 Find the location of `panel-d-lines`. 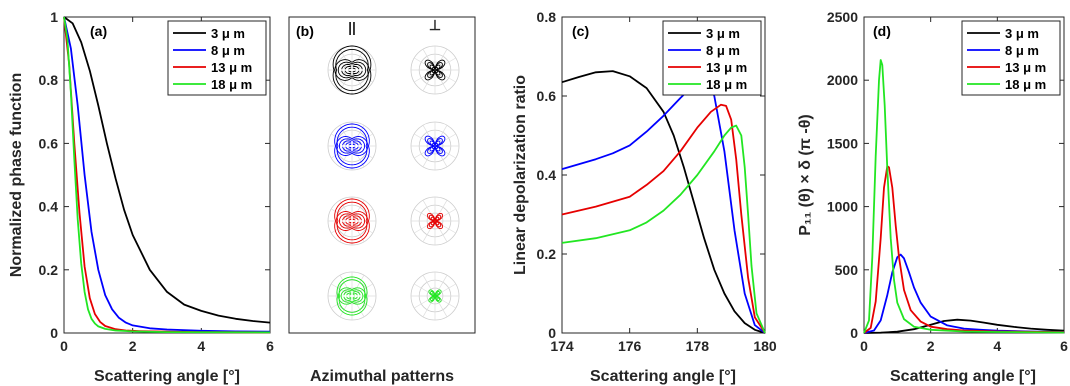

panel-d-lines is located at coordinates (964, 196).